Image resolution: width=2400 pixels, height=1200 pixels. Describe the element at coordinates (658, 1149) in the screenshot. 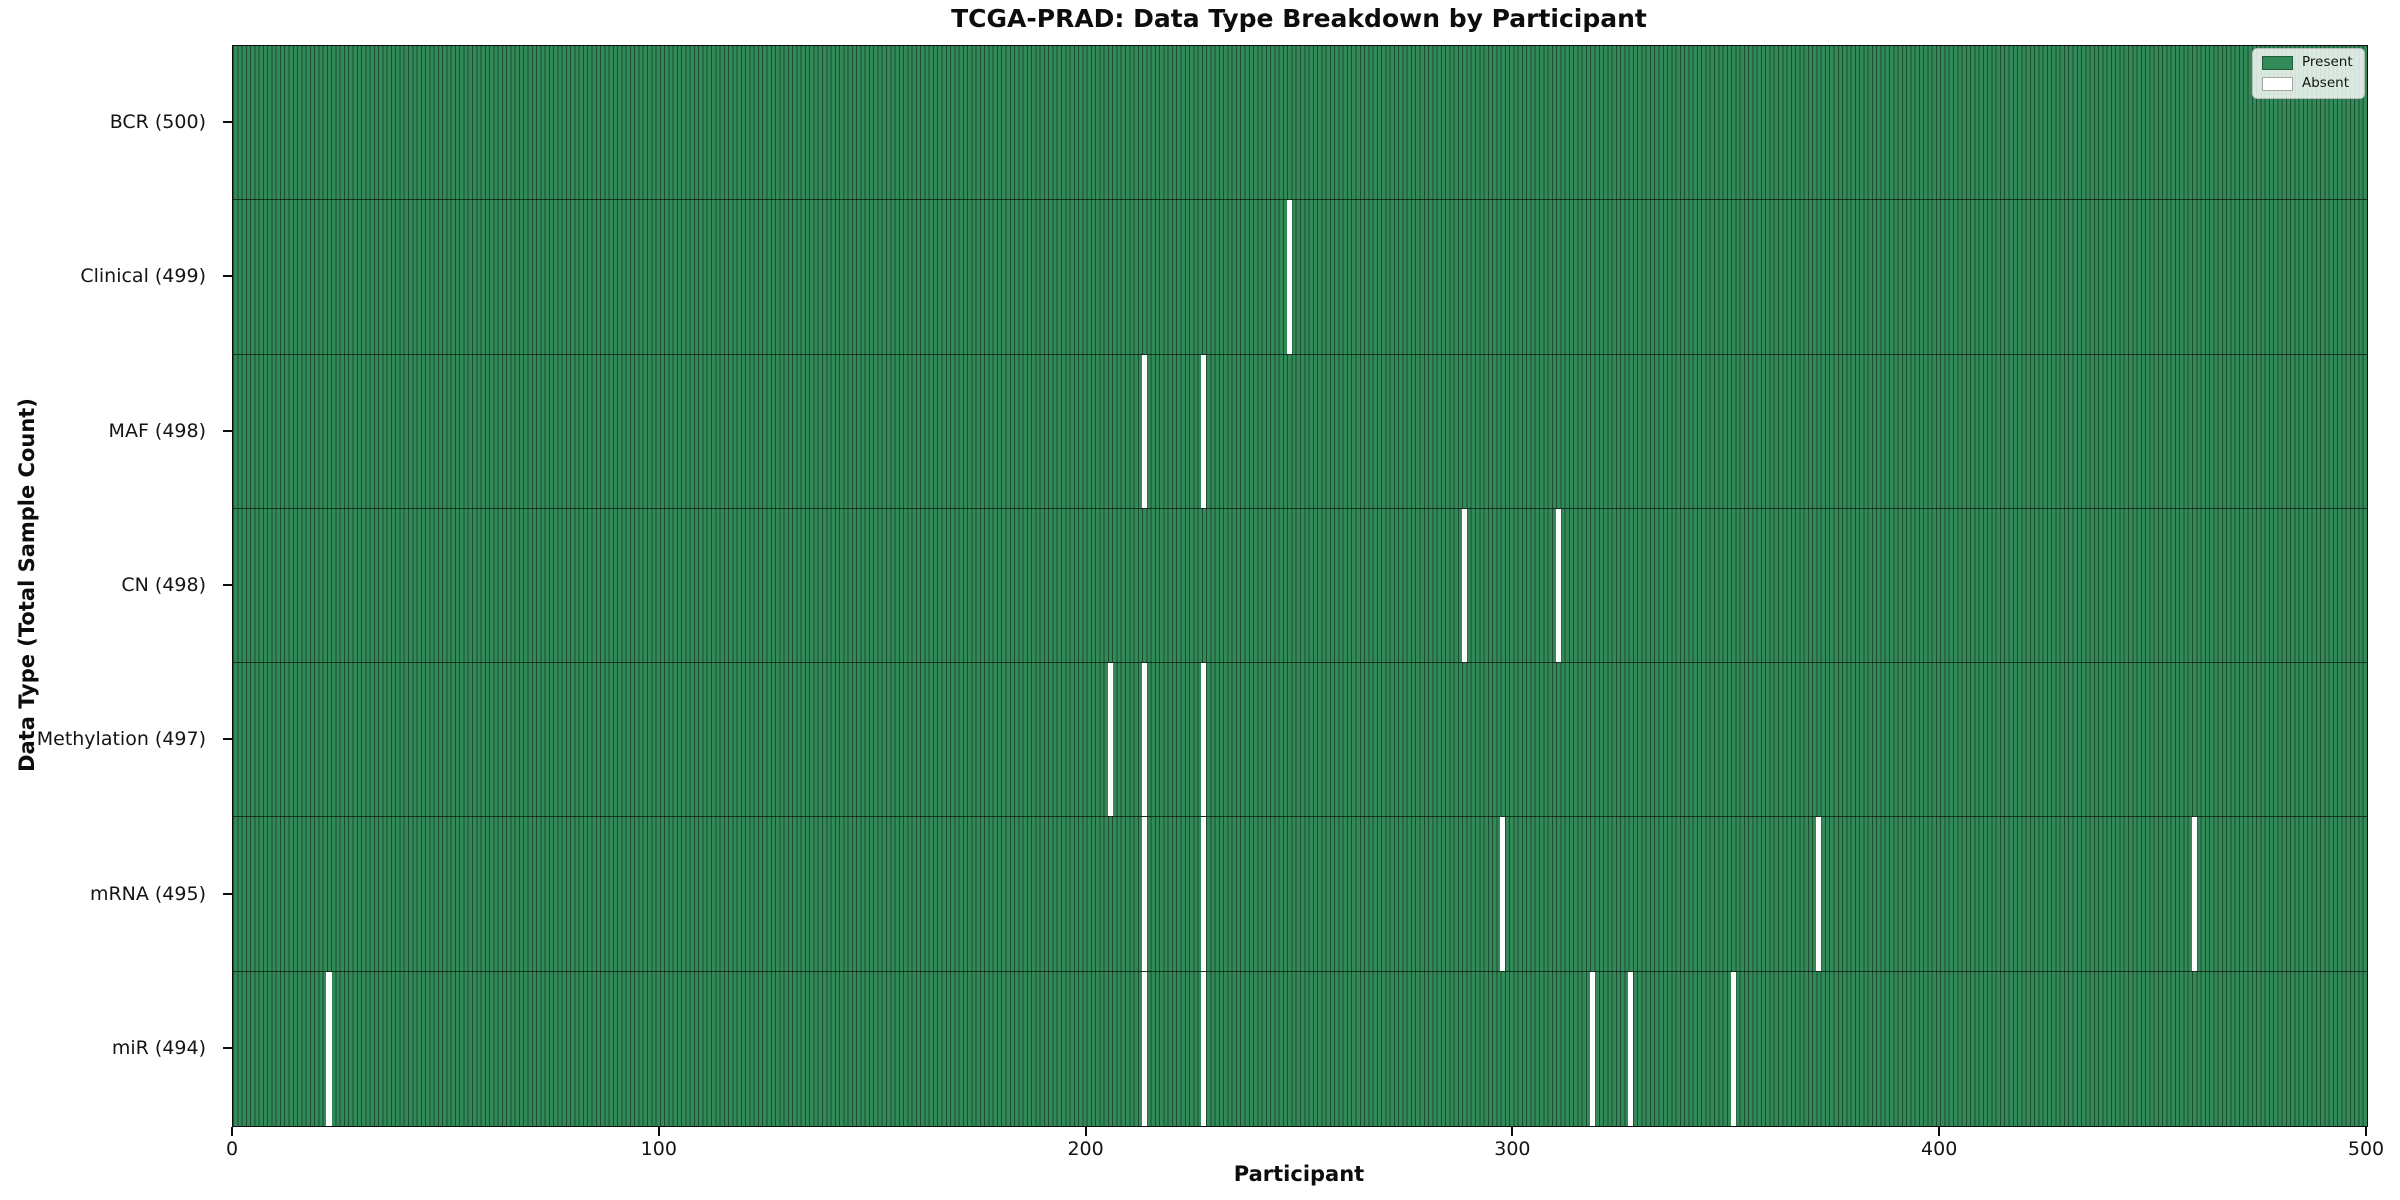

I see `x-tick-label: 100` at that location.